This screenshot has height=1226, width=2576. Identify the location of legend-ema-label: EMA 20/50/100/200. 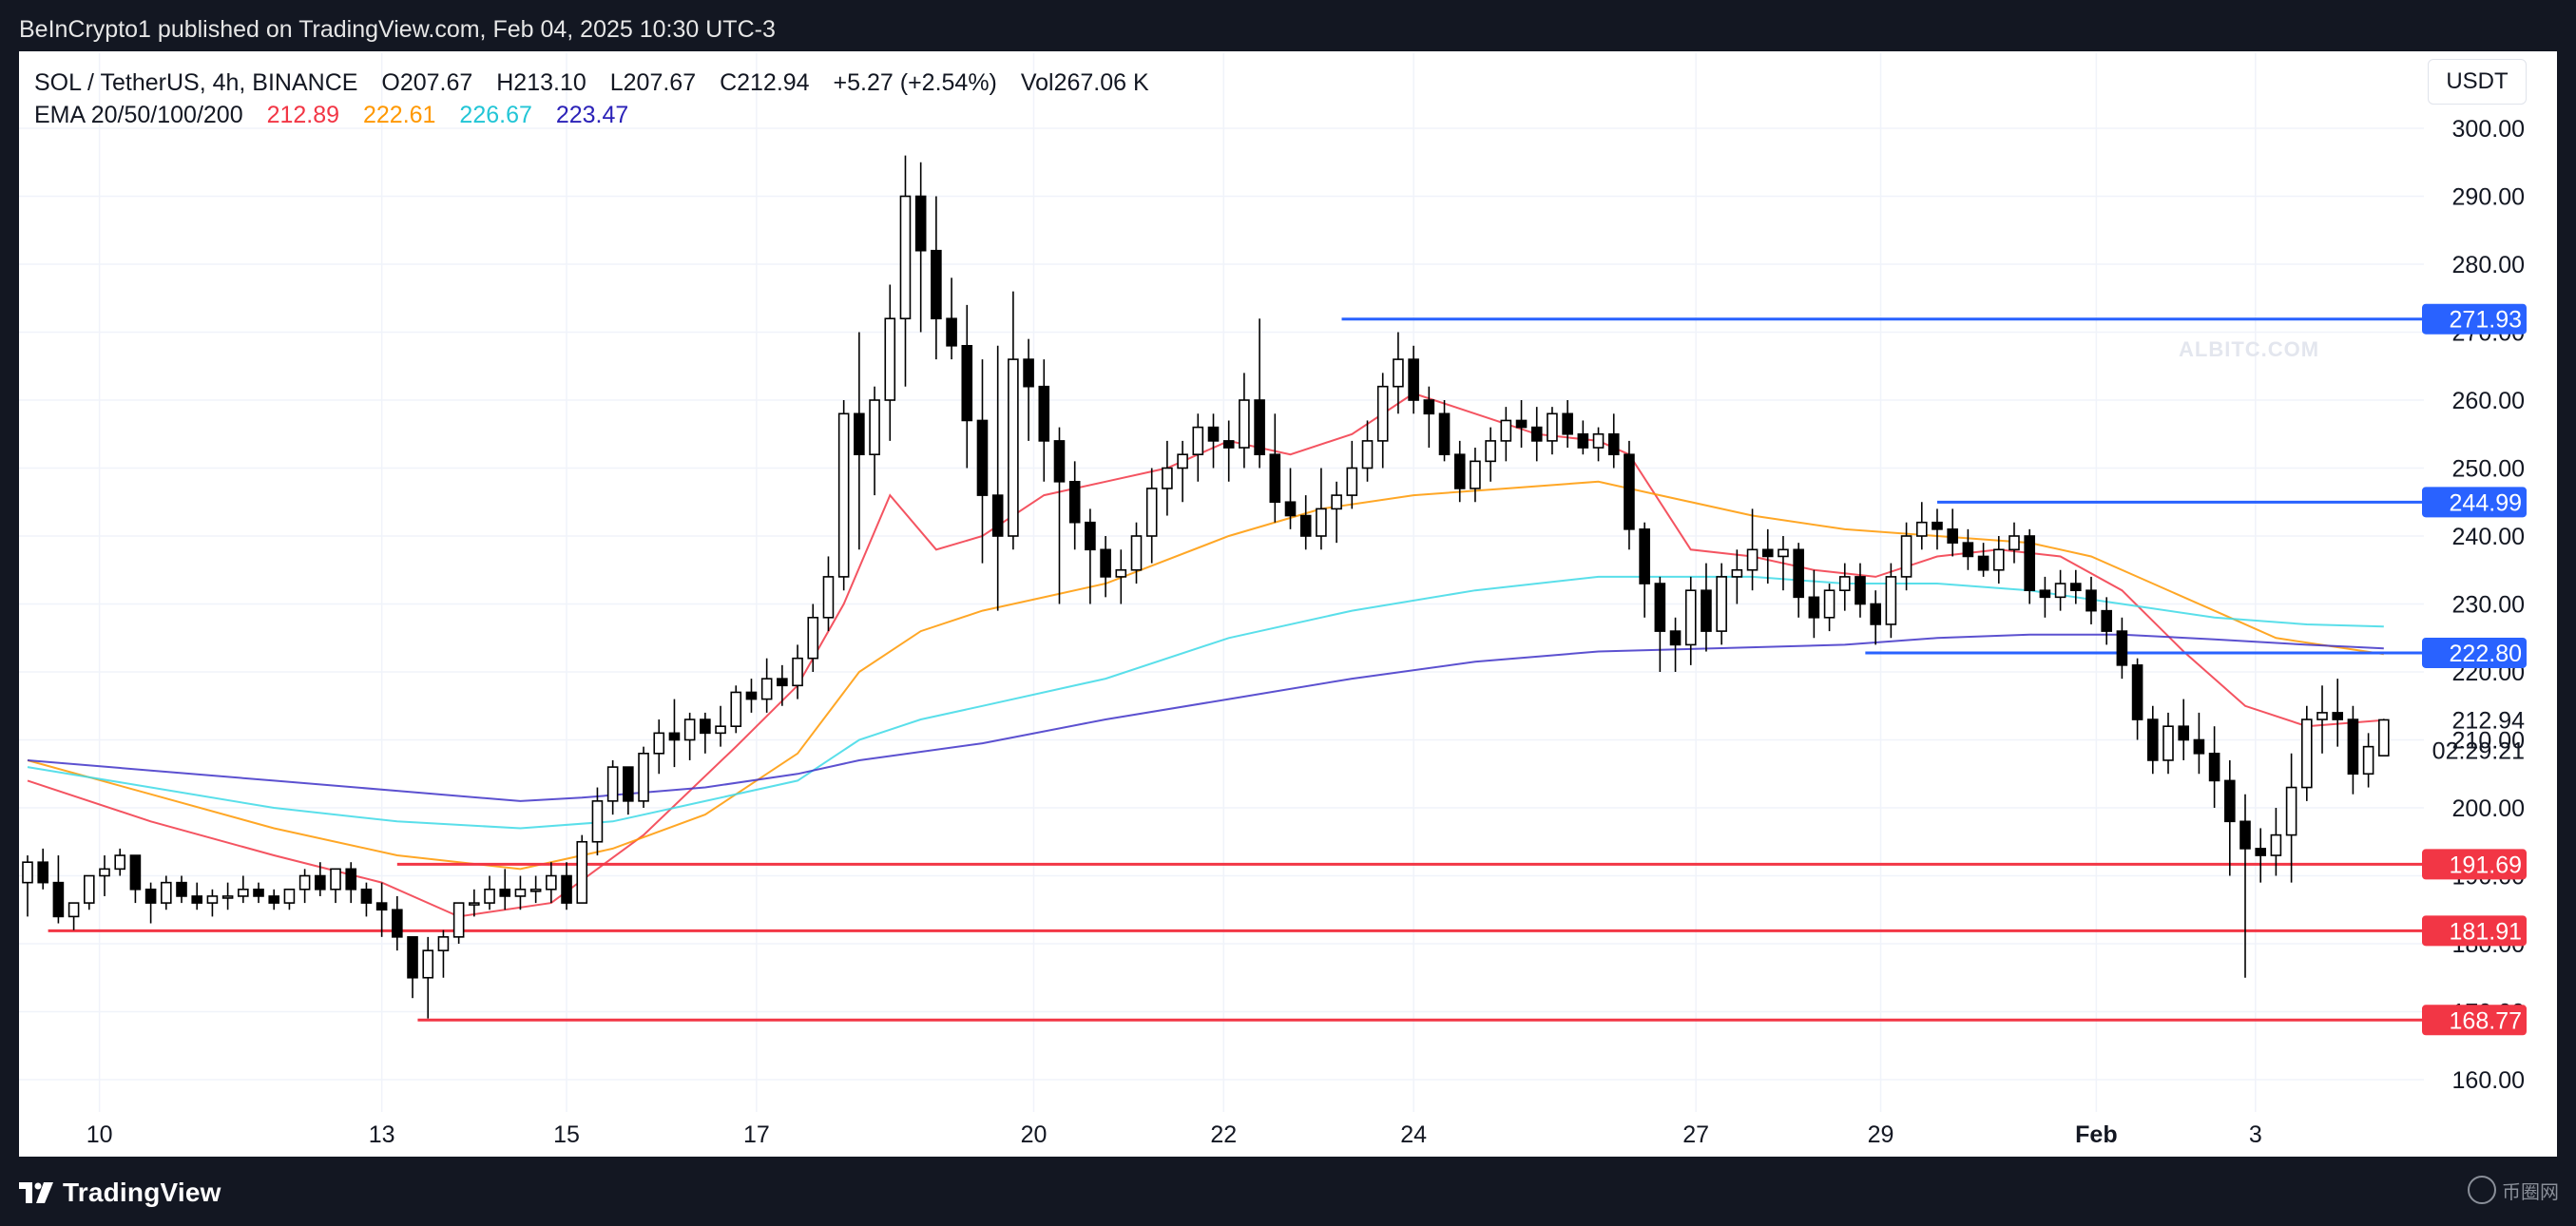
(138, 115).